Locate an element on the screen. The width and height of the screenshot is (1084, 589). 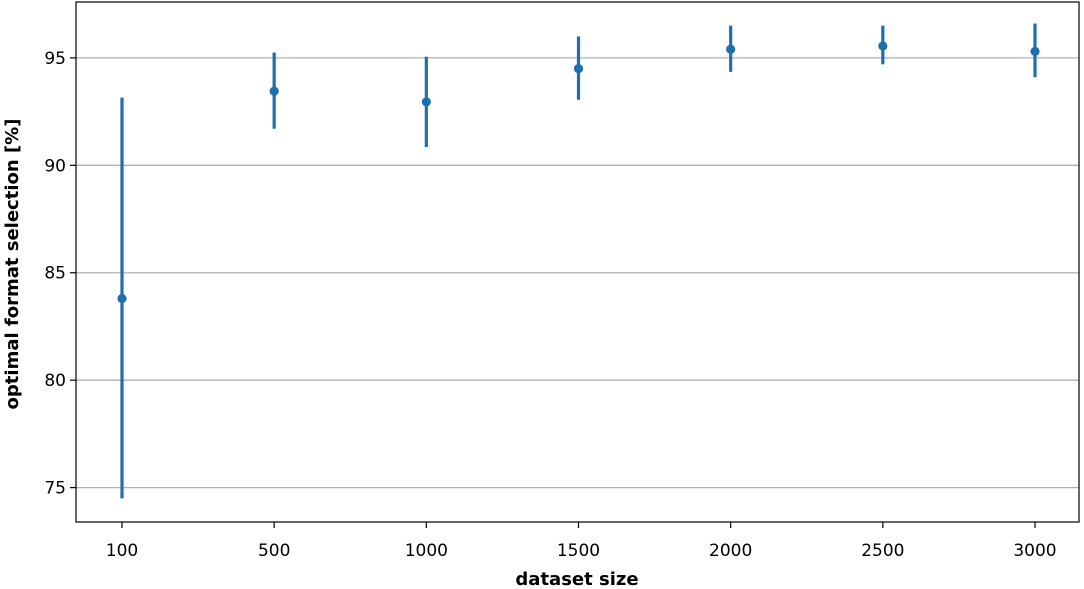
y-tick-label: 85 is located at coordinates (55, 274).